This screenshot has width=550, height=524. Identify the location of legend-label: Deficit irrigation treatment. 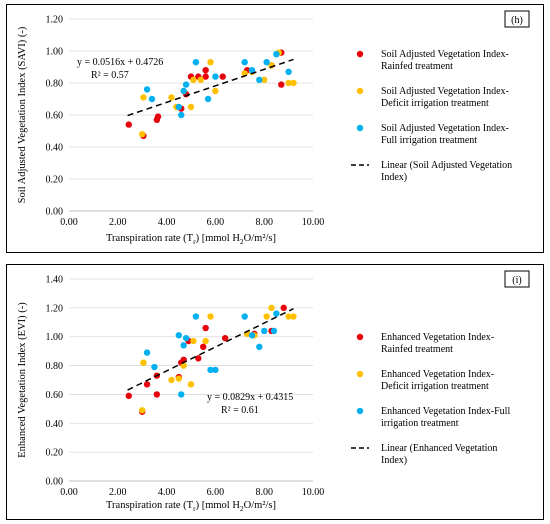
(435, 386).